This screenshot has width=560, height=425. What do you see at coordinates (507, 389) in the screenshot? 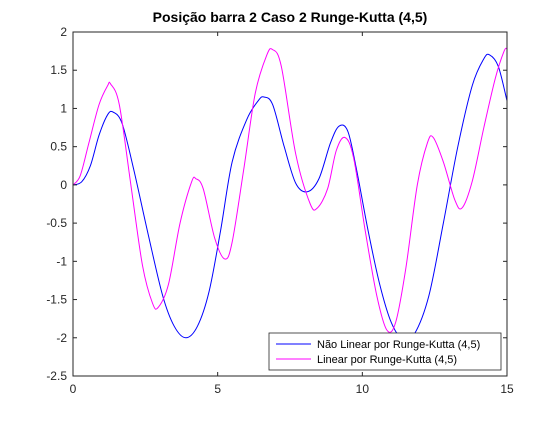
I see `x-tick-label: 15` at bounding box center [507, 389].